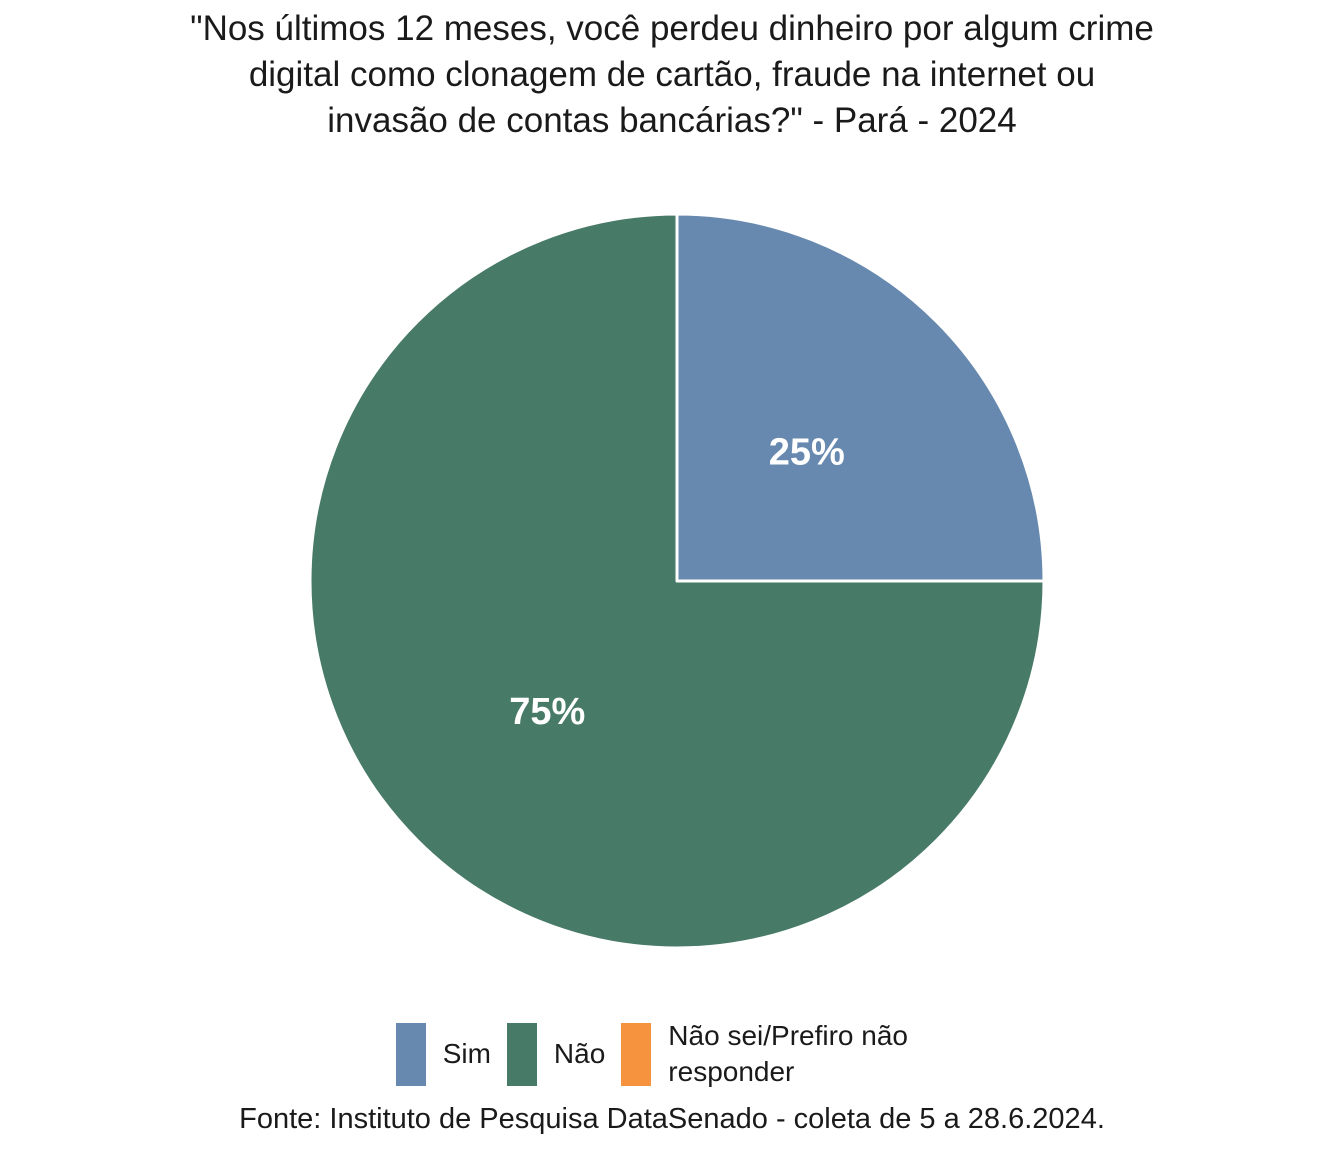 The height and width of the screenshot is (1152, 1344). I want to click on legend: Sim Não Não sei/Prefiro não responder, so click(672, 1054).